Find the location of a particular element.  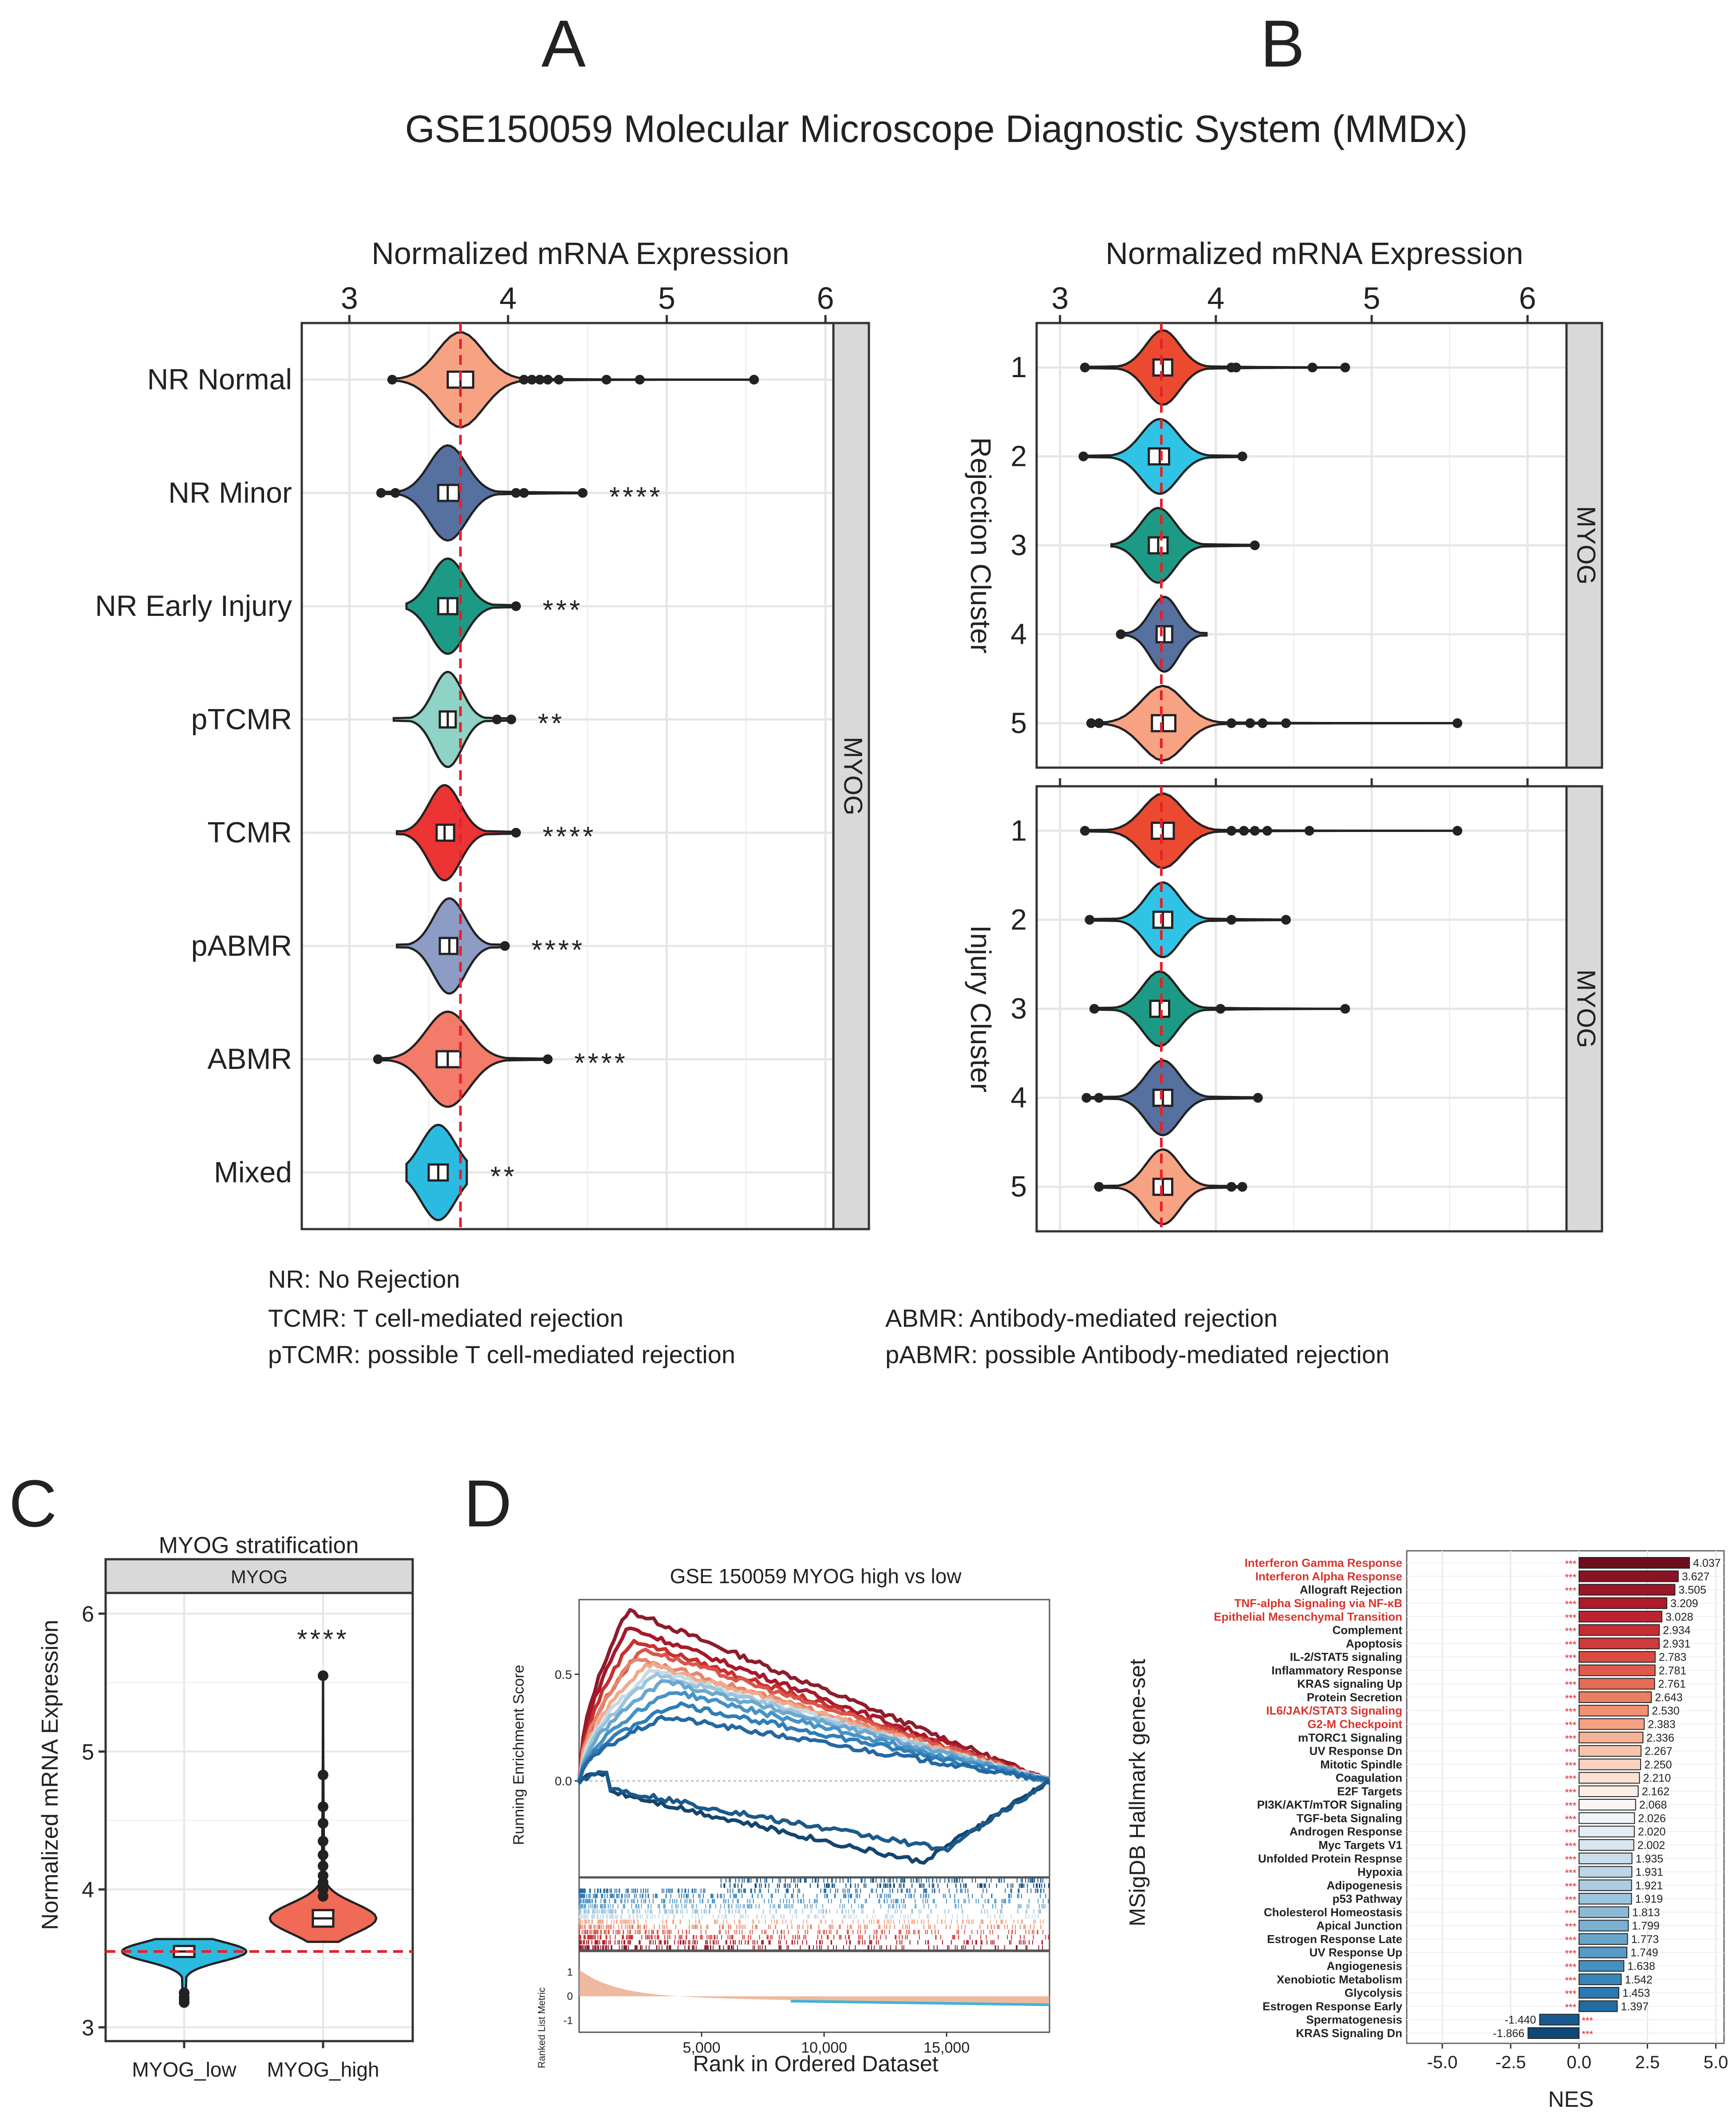

bar-group: Interferon Gamma Response *** 4.037 is located at coordinates (1483, 1562).